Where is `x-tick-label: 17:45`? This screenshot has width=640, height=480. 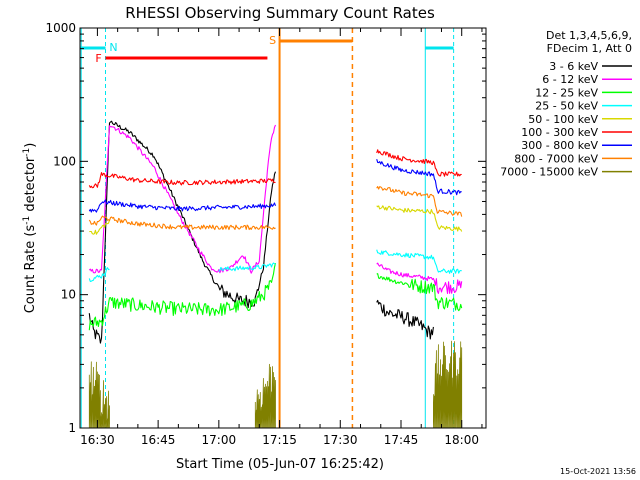 x-tick-label: 17:45 is located at coordinates (401, 440).